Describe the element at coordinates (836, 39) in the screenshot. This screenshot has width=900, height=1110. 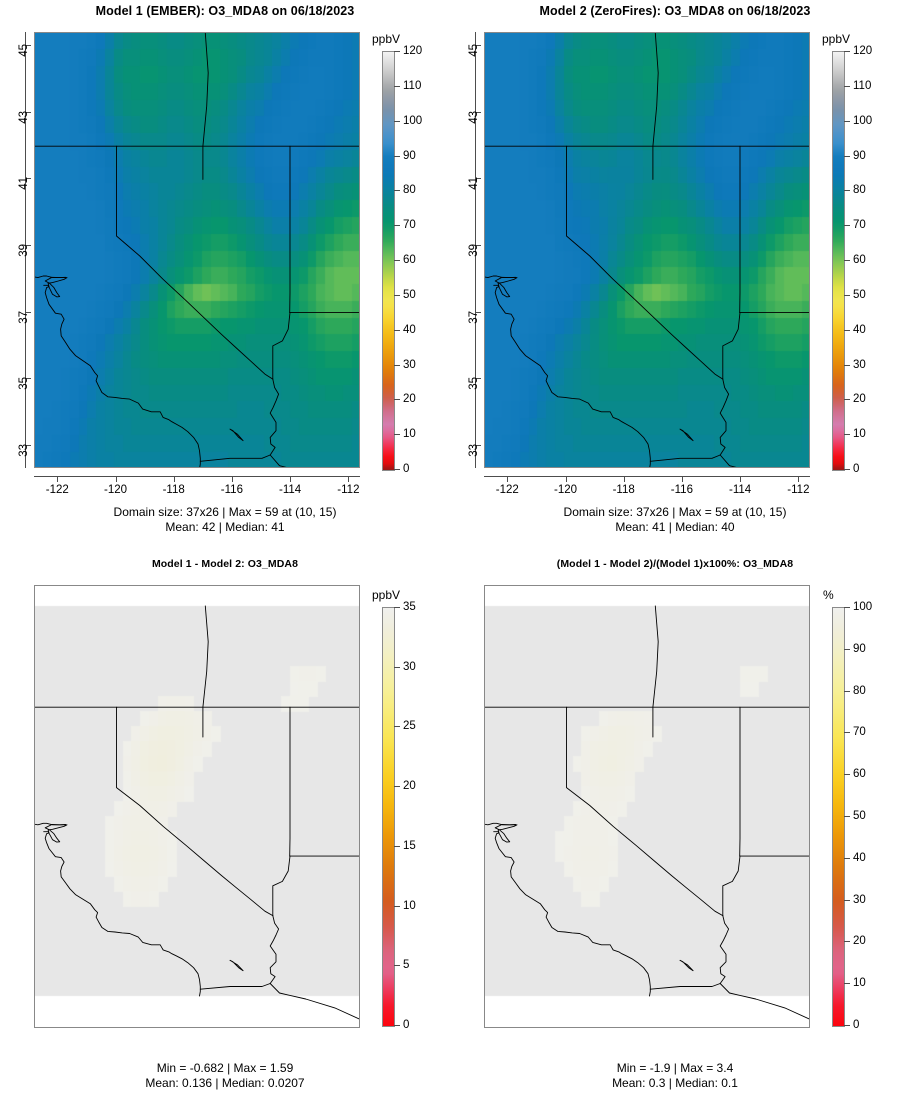
I see `colorbar-title-model2: ppbV` at that location.